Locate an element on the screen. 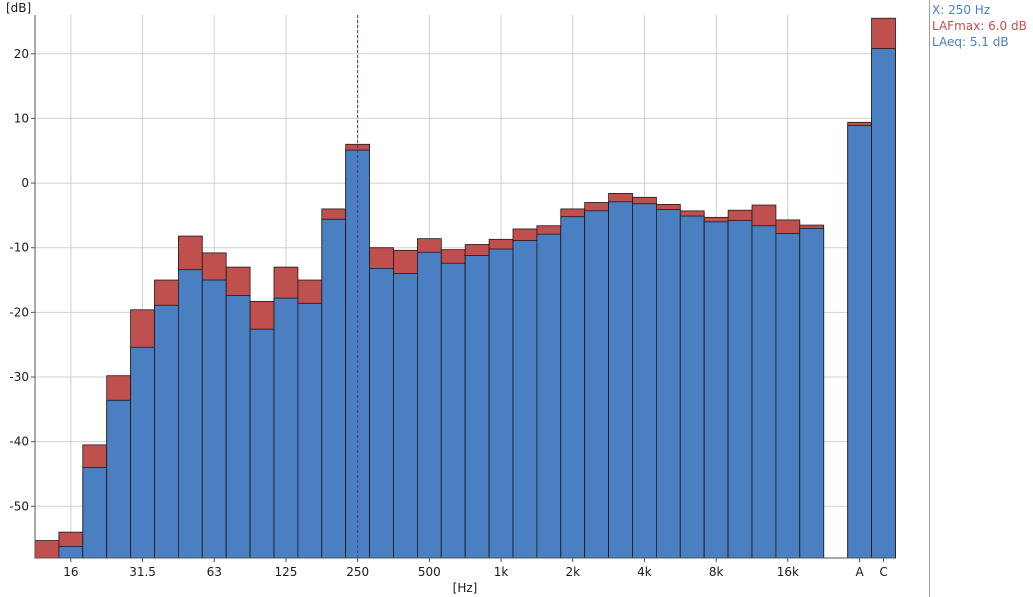 The image size is (1033, 597). x-tick-label: C is located at coordinates (883, 572).